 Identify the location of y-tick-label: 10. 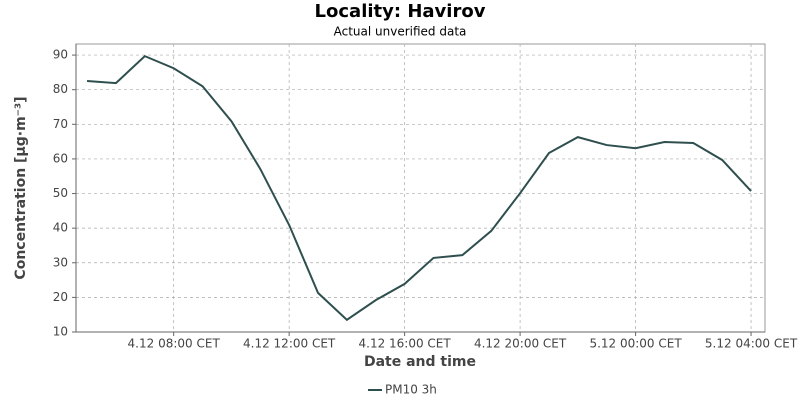
(60, 332).